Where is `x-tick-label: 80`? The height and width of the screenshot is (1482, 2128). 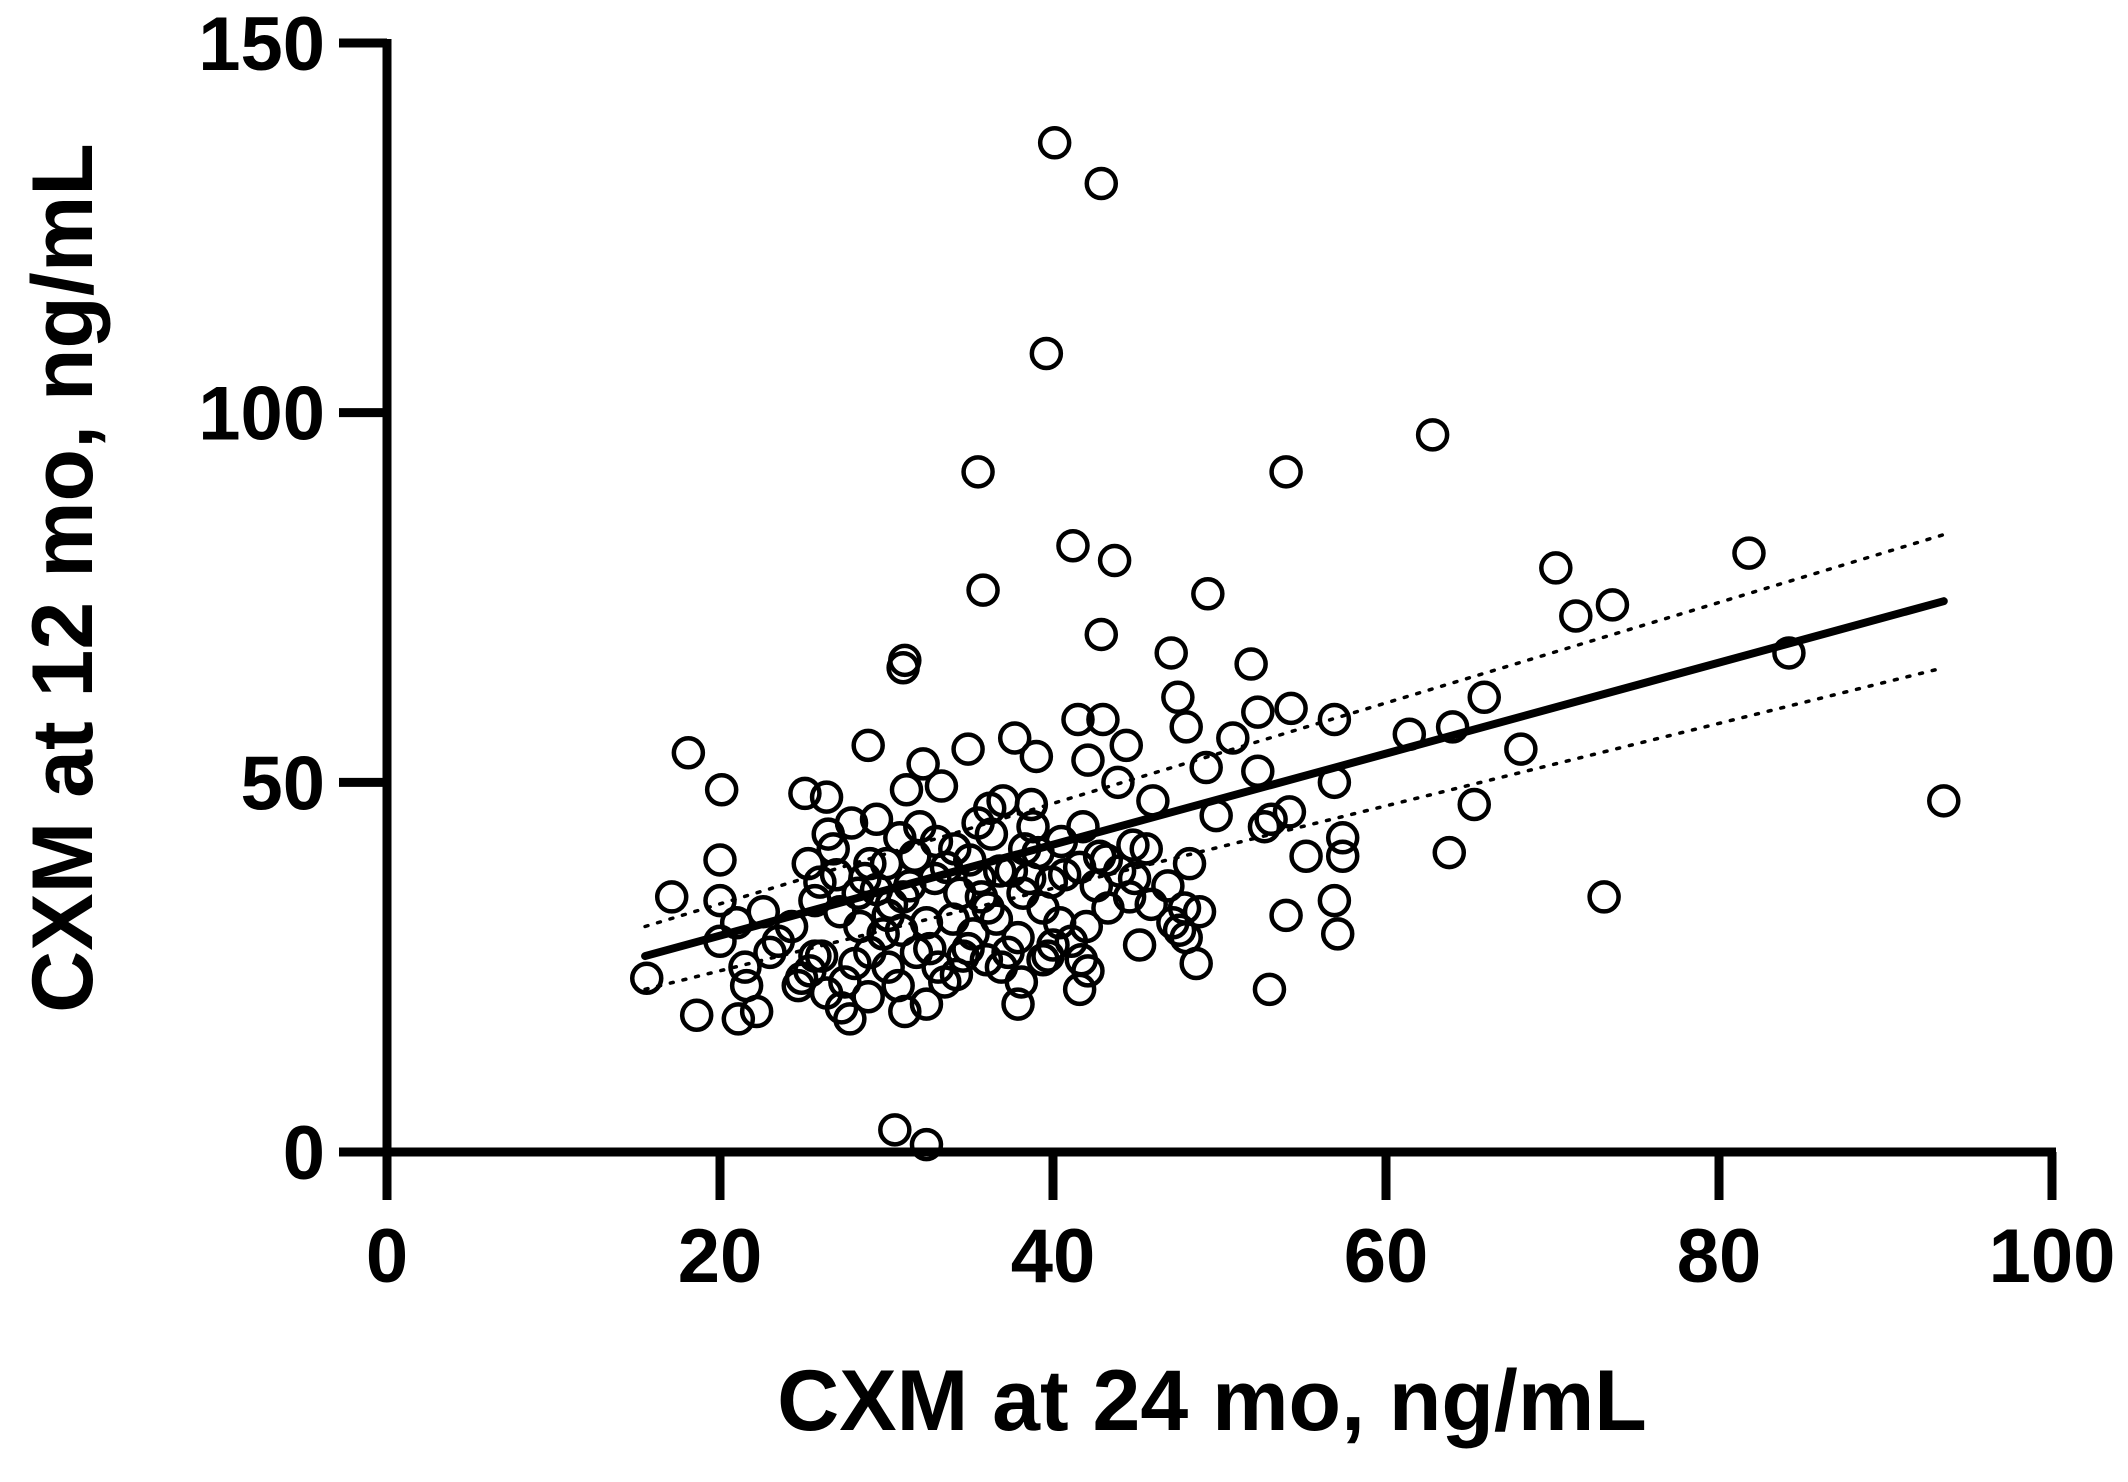
x-tick-label: 80 is located at coordinates (1719, 1256).